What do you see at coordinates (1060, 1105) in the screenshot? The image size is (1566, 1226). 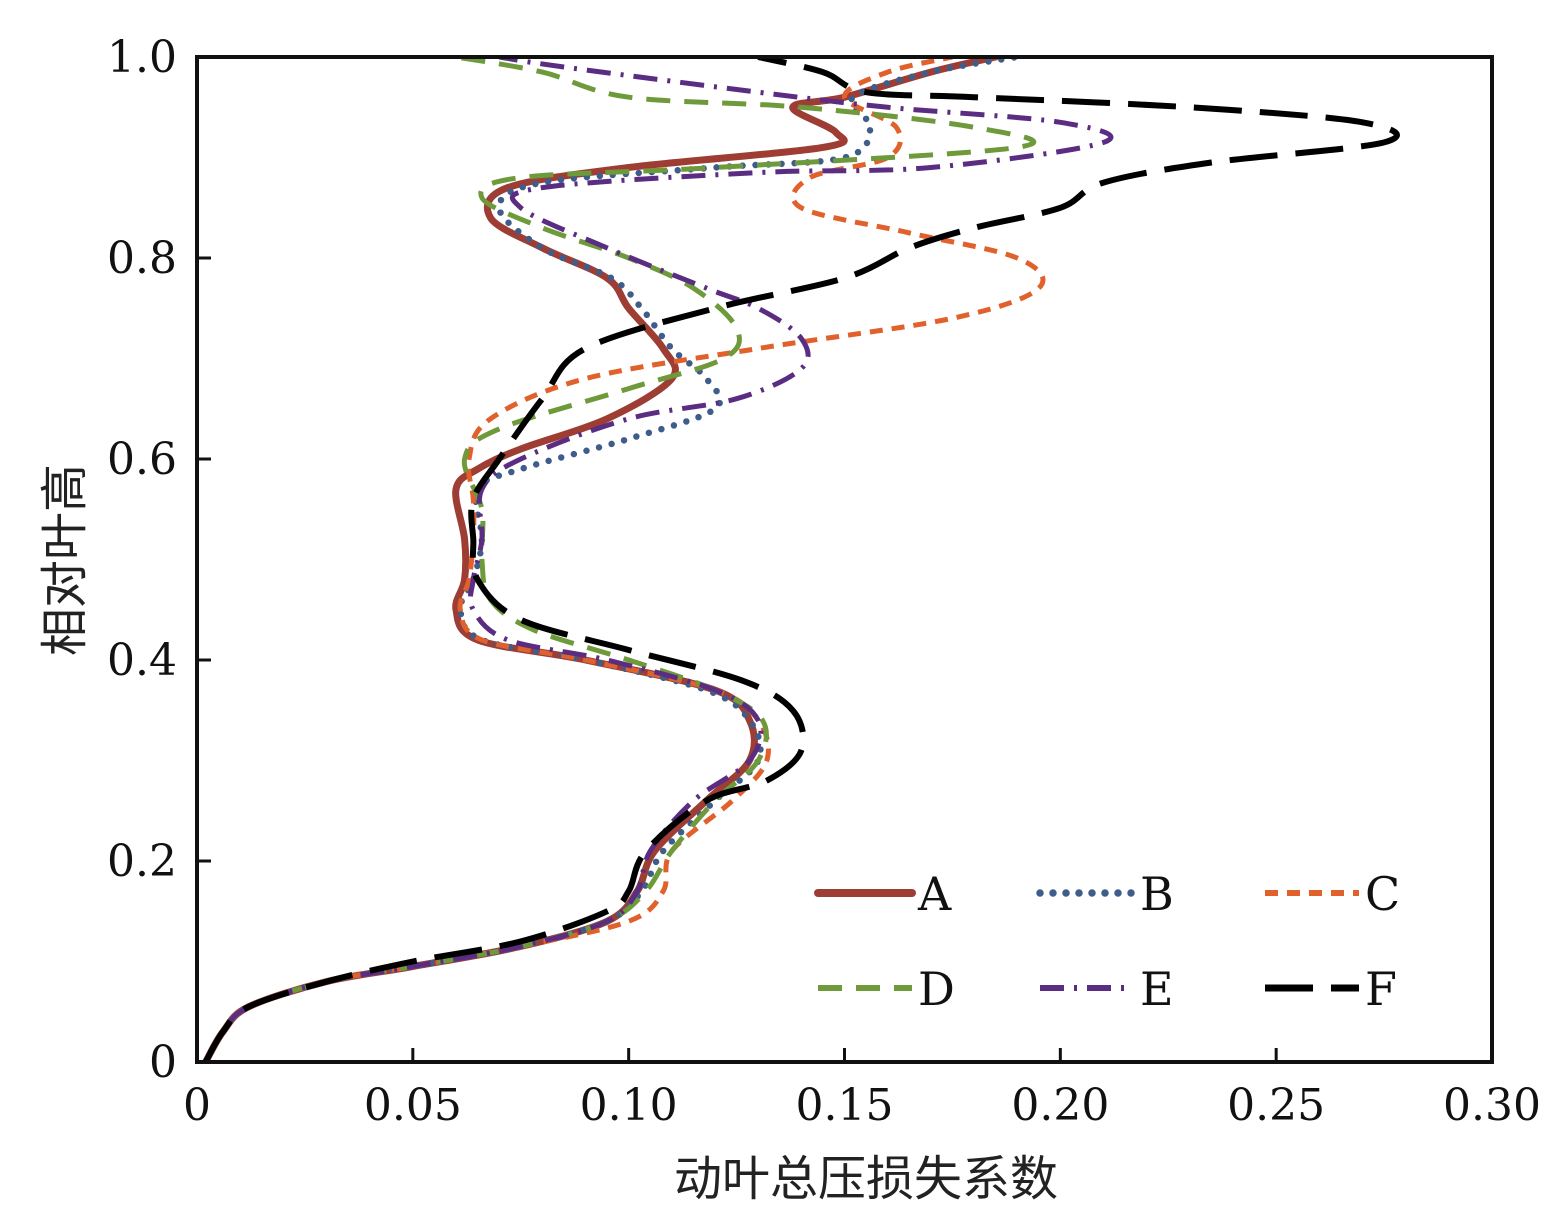 I see `x-tick-label: 0.20` at bounding box center [1060, 1105].